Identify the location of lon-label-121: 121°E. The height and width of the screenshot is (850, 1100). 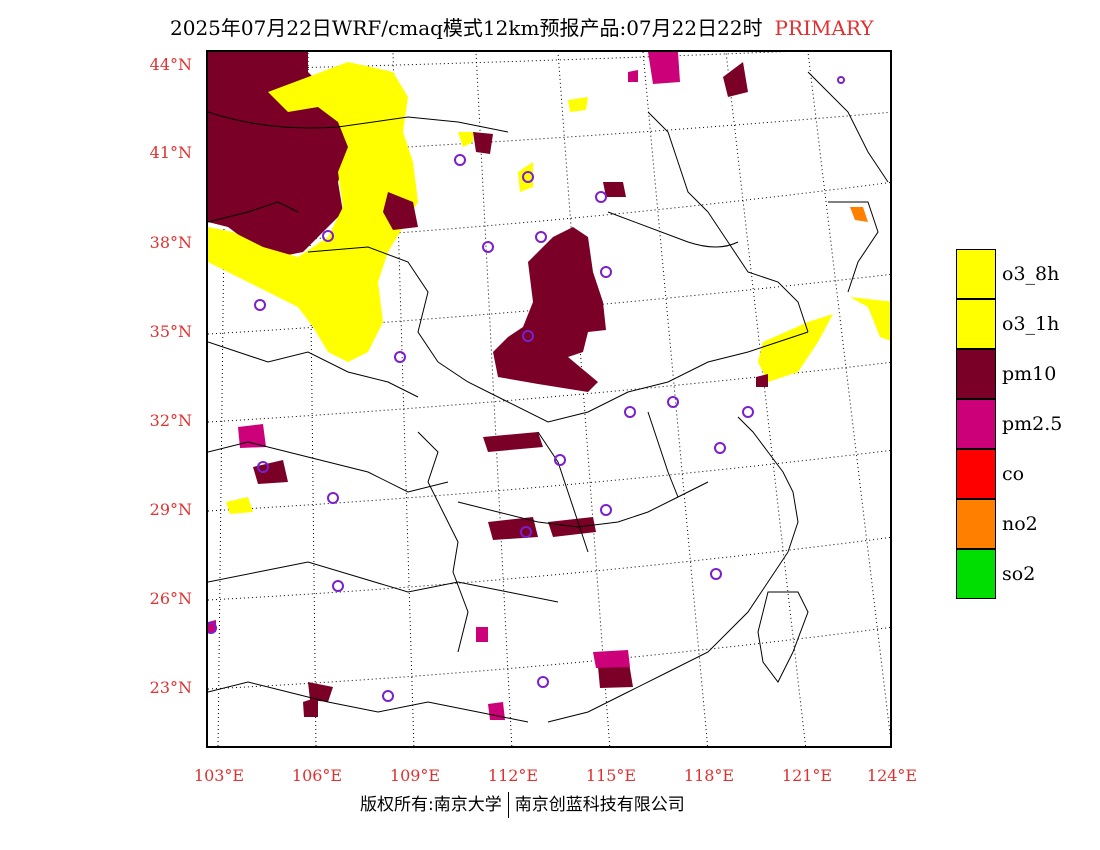
(807, 775).